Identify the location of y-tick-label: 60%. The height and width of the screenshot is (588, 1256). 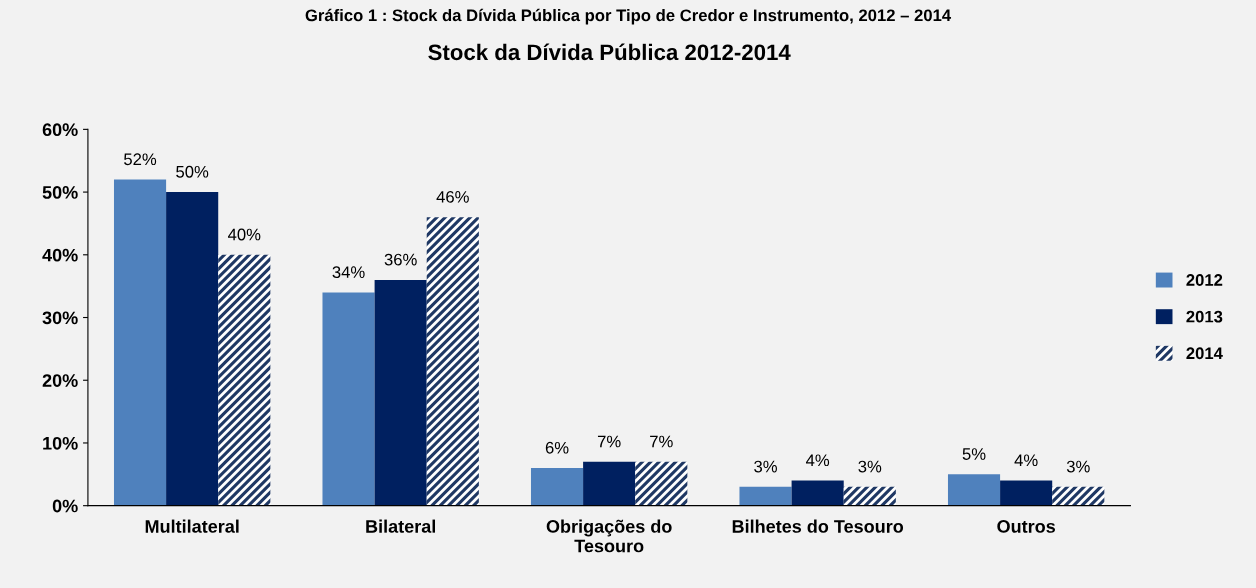
(60, 130).